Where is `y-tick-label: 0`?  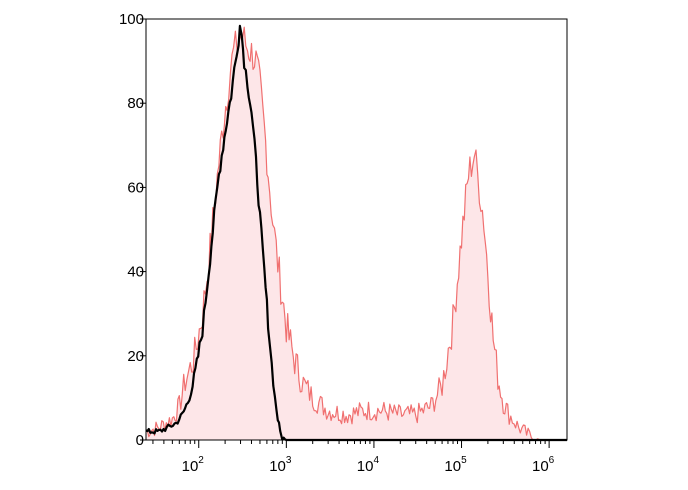 y-tick-label: 0 is located at coordinates (140, 440).